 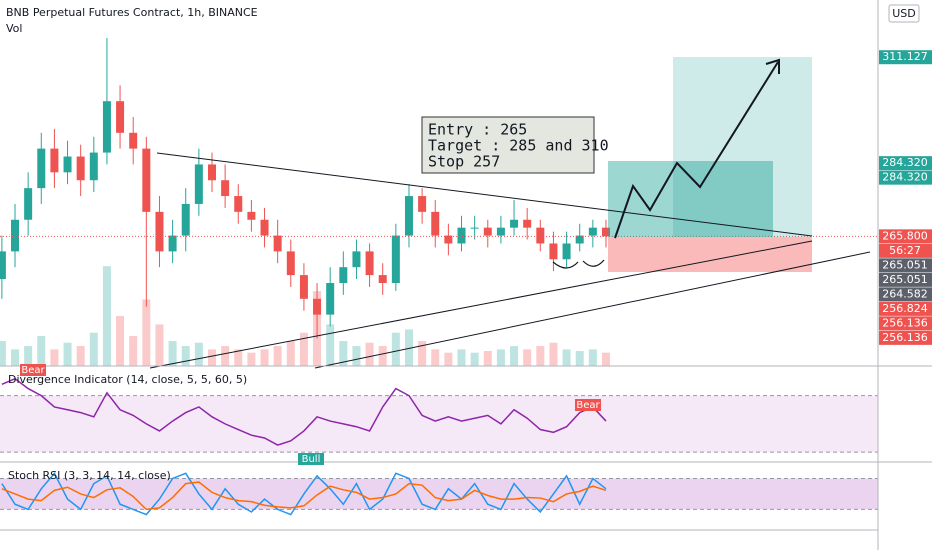 What do you see at coordinates (578, 264) in the screenshot?
I see `pattern-curve` at bounding box center [578, 264].